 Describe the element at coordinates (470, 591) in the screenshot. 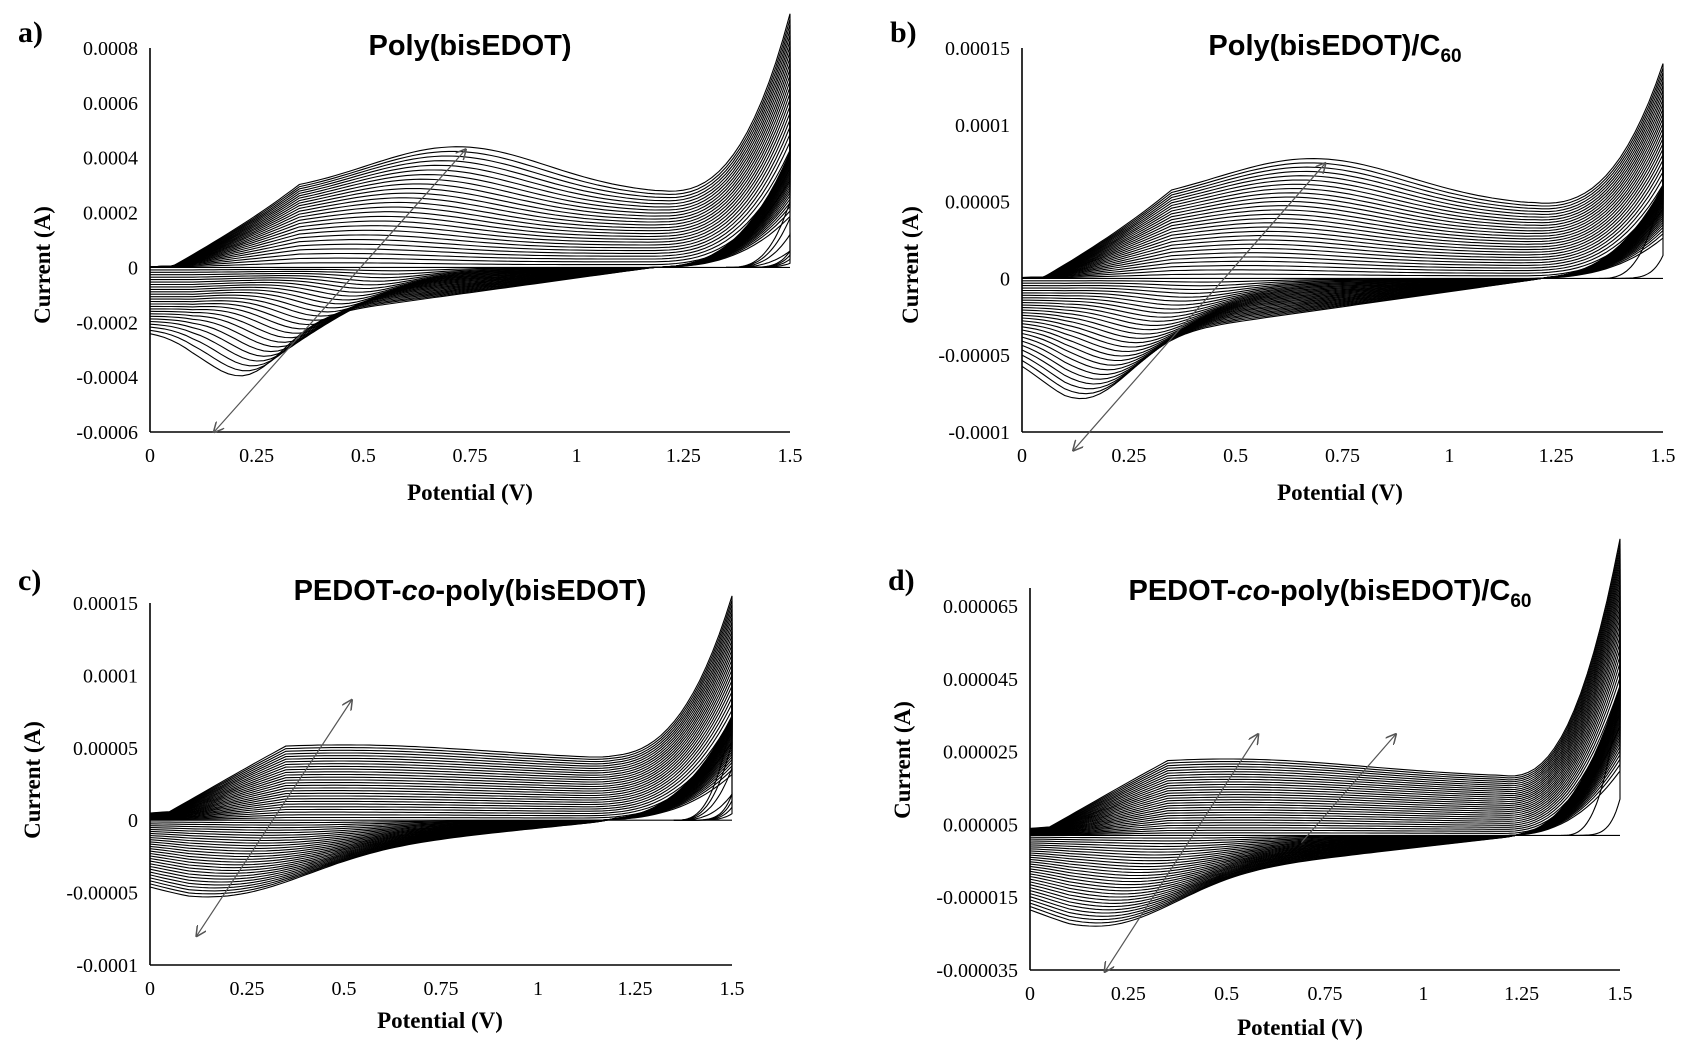

I see `chart-title: PEDOT-co-poly(bisEDOT)` at that location.